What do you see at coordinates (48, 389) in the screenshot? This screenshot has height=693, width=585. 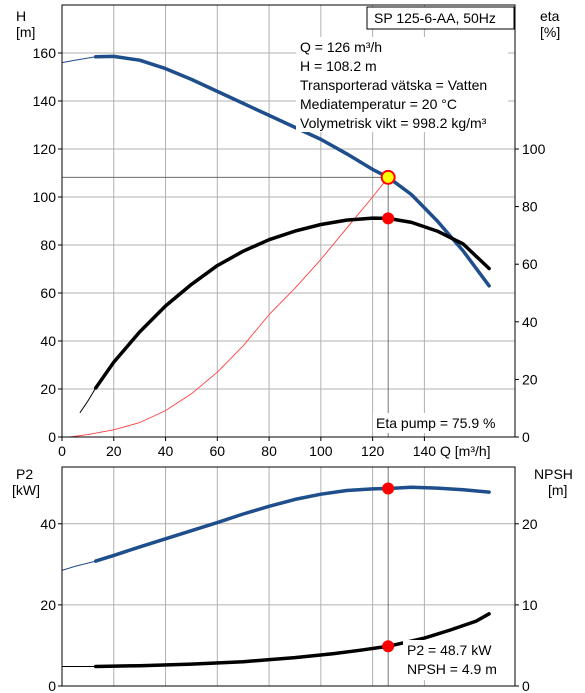 I see `top-y-tick-label: 20` at bounding box center [48, 389].